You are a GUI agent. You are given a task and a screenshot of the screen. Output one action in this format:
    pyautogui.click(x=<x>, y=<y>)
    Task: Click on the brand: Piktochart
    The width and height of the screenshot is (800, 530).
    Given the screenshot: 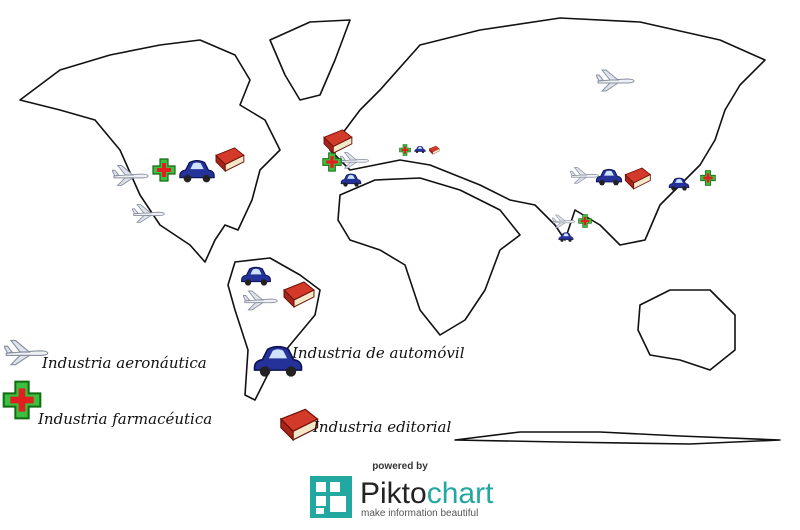 What is the action you would take?
    pyautogui.click(x=427, y=493)
    